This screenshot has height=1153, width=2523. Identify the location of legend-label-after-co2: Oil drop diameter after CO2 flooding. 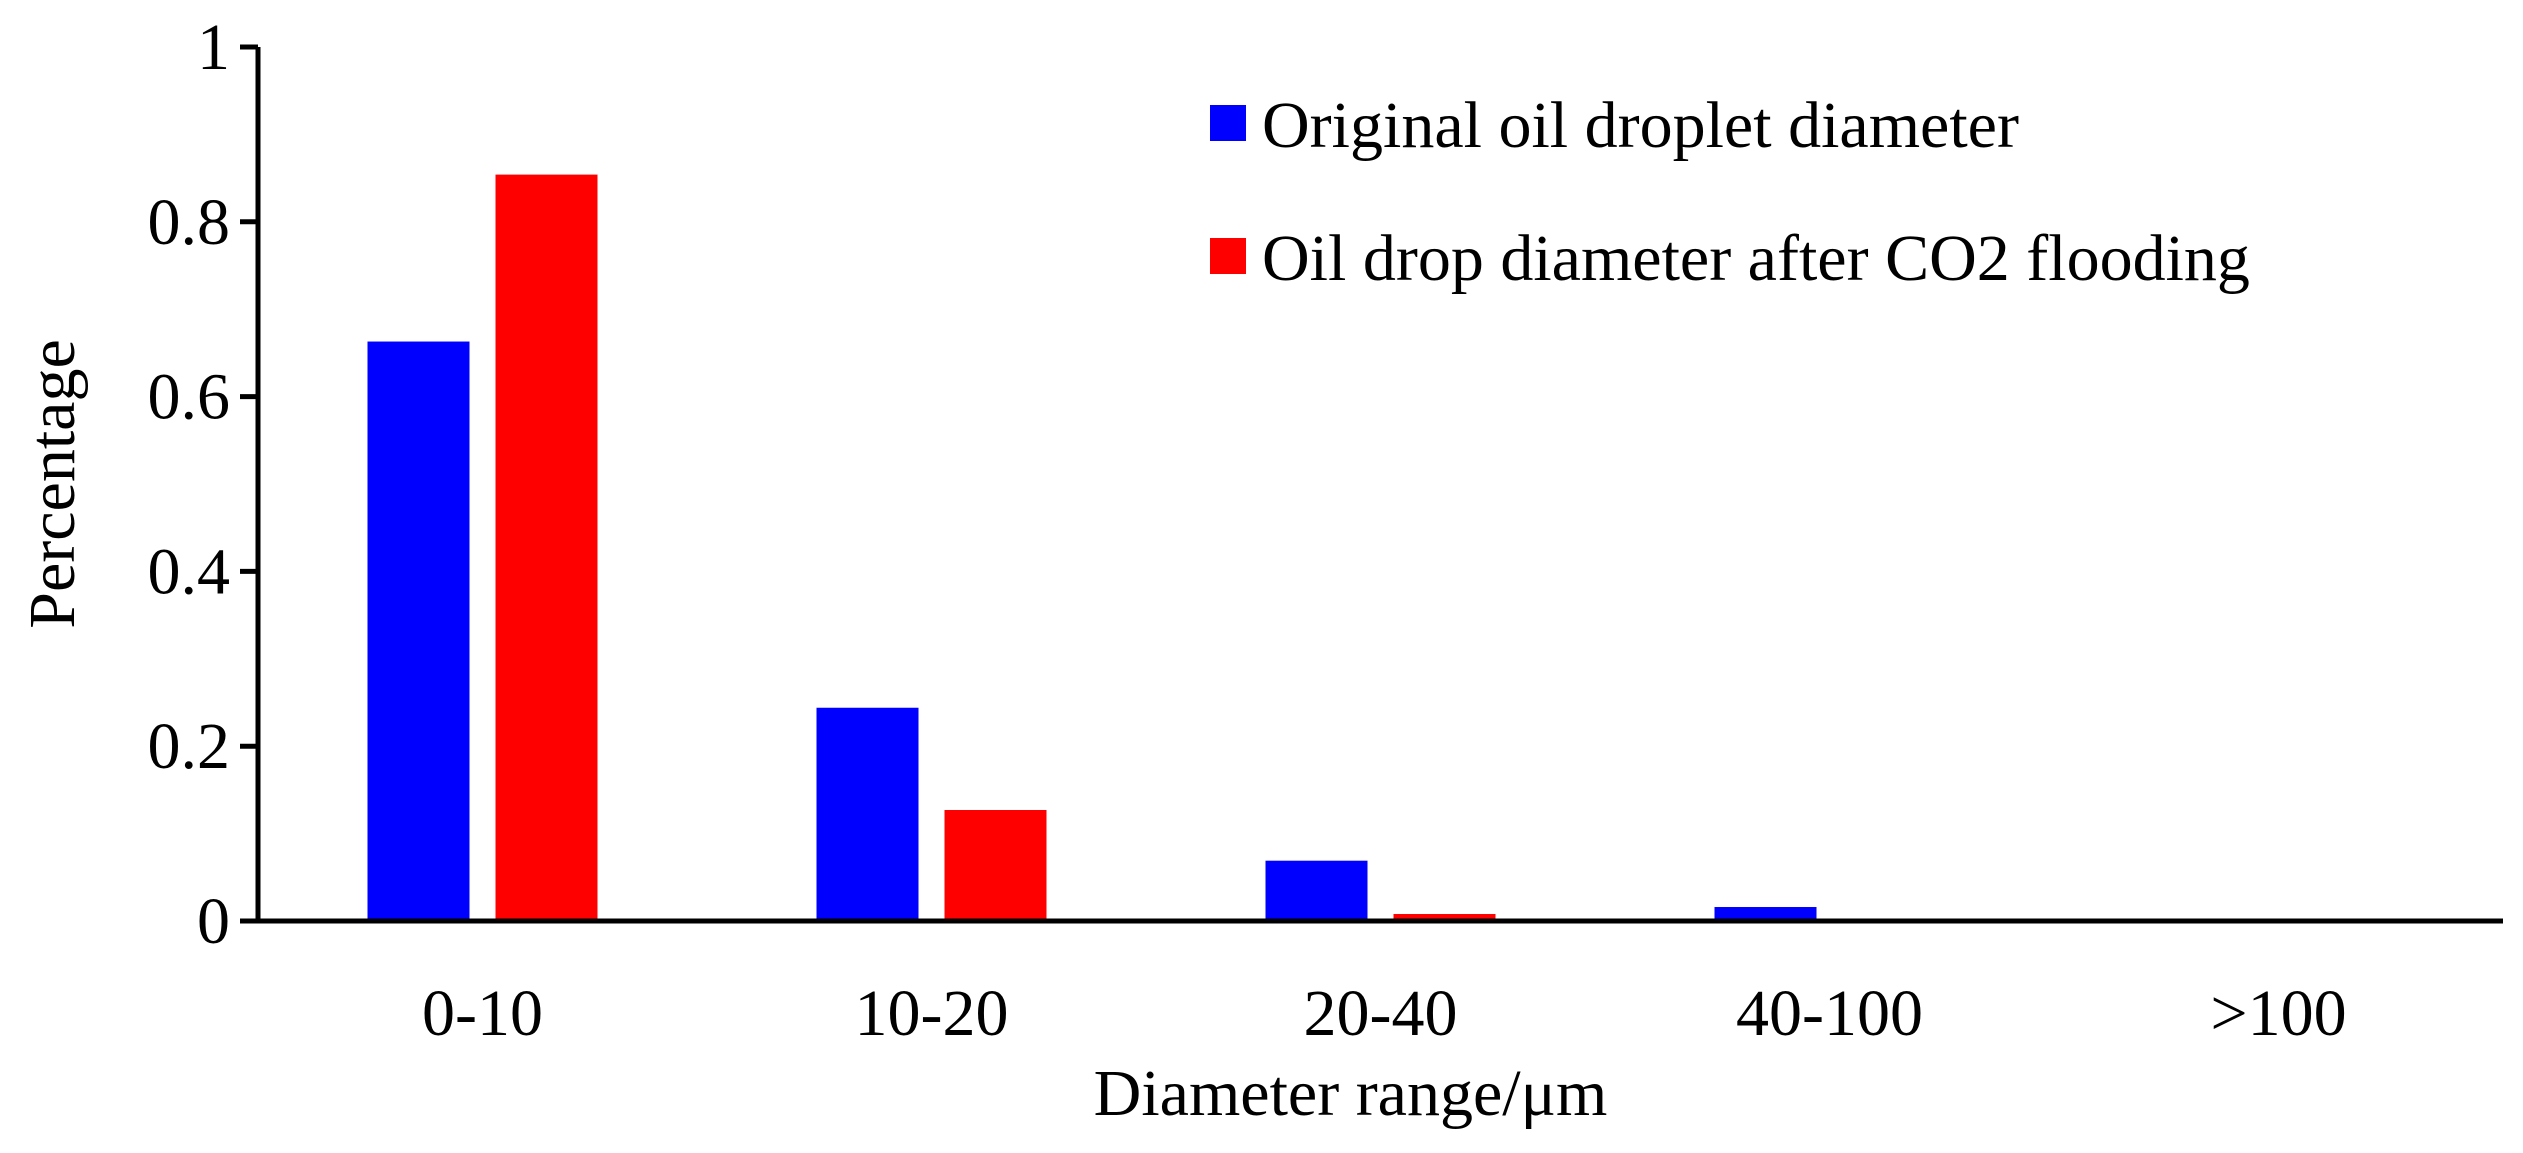
(1756, 258).